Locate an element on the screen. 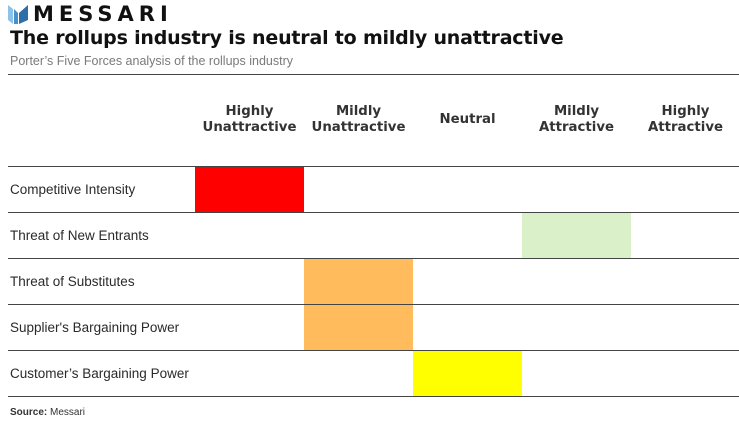 The height and width of the screenshot is (427, 739). header-divider is located at coordinates (373, 74).